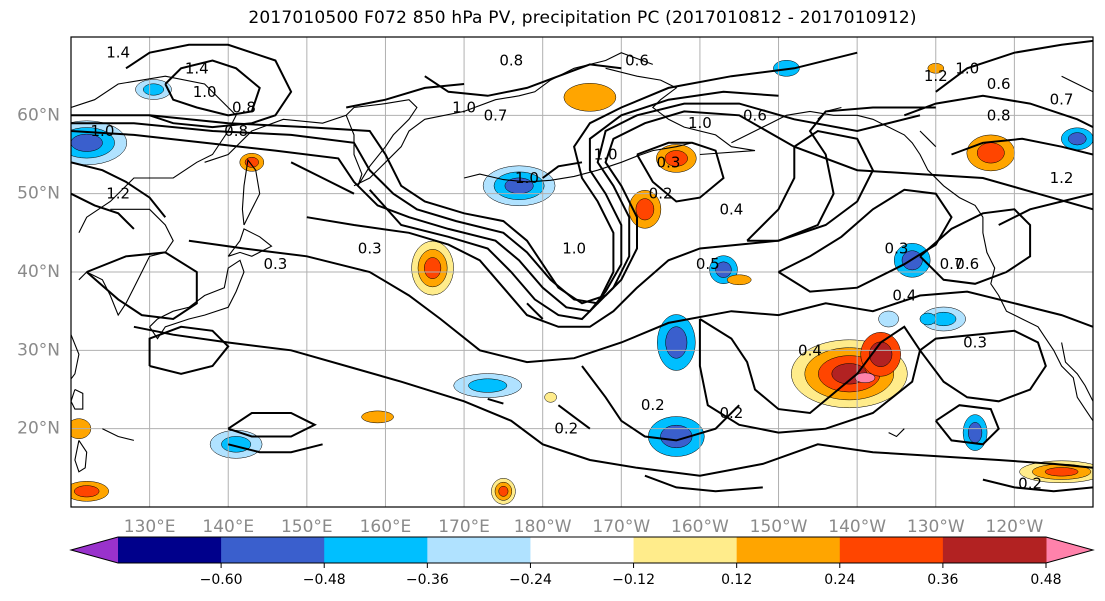 This screenshot has height=601, width=1105. What do you see at coordinates (839, 580) in the screenshot?
I see `colorbar-tick-label: 0.24` at bounding box center [839, 580].